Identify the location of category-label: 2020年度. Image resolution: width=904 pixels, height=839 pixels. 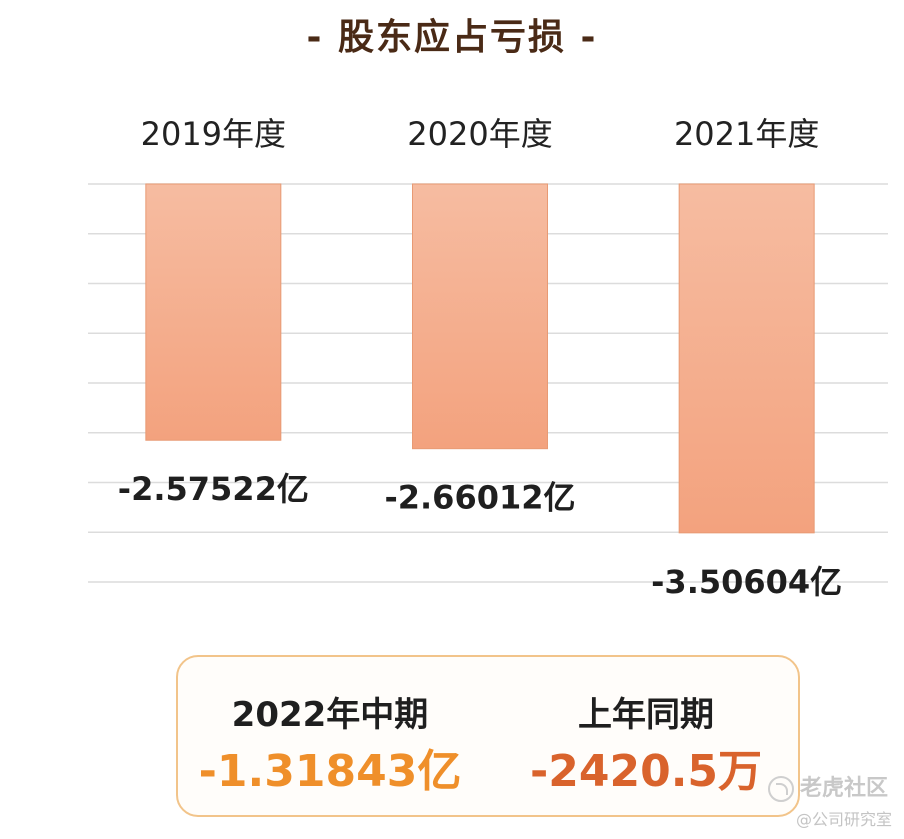
(479, 134).